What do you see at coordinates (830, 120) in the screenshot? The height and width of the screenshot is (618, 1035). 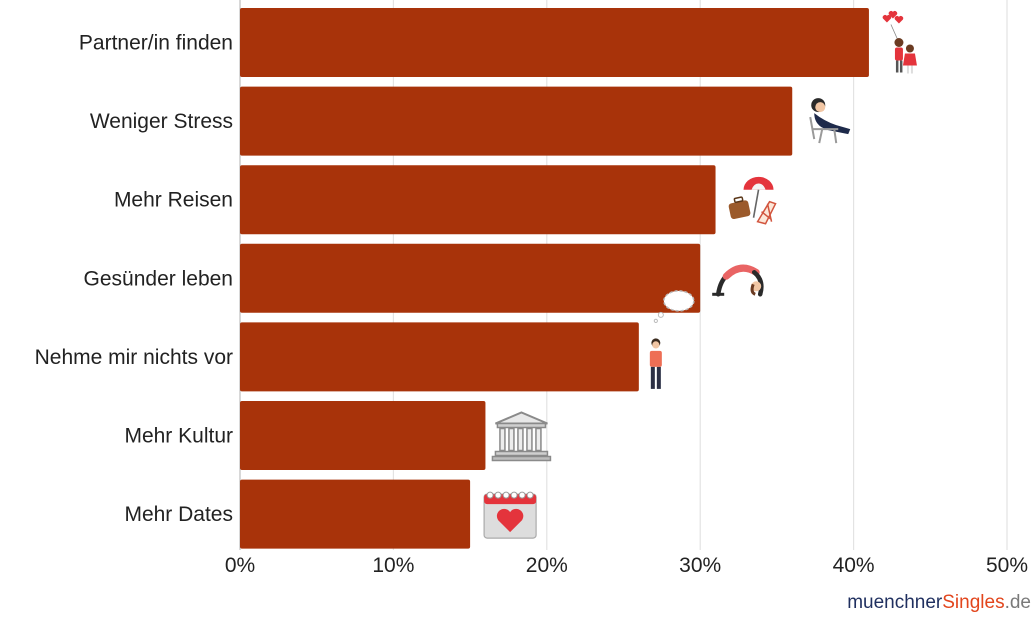 I see `relaxing-chair-icon` at bounding box center [830, 120].